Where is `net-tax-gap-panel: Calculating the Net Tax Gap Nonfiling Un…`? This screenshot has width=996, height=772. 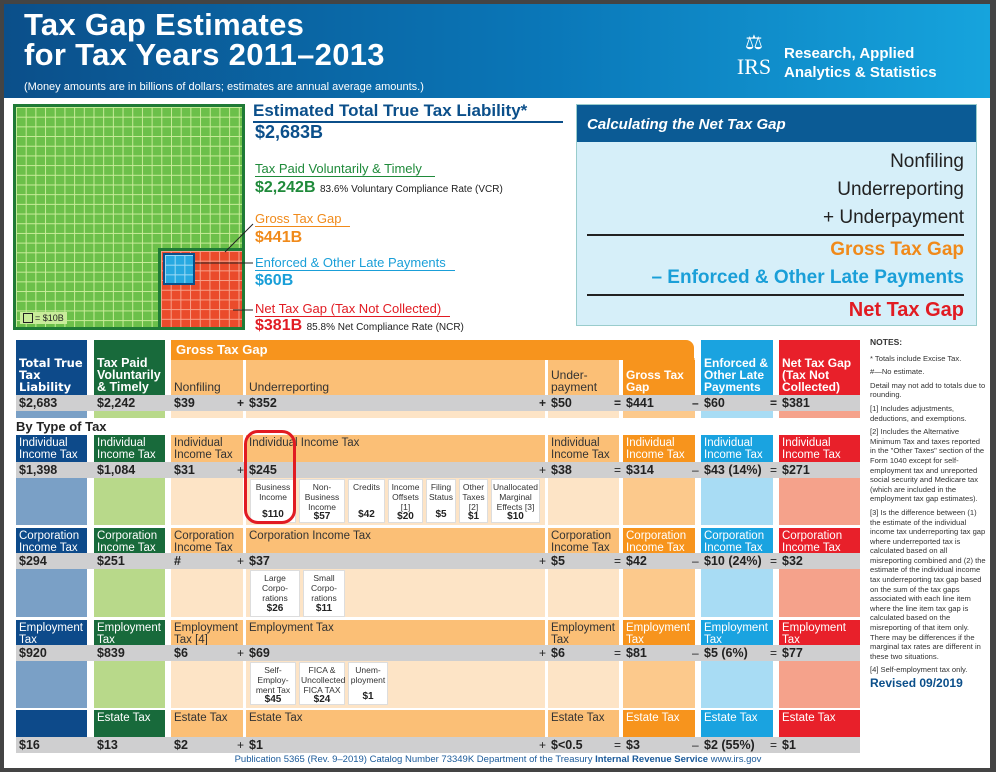 net-tax-gap-panel: Calculating the Net Tax Gap Nonfiling Un… is located at coordinates (776, 215).